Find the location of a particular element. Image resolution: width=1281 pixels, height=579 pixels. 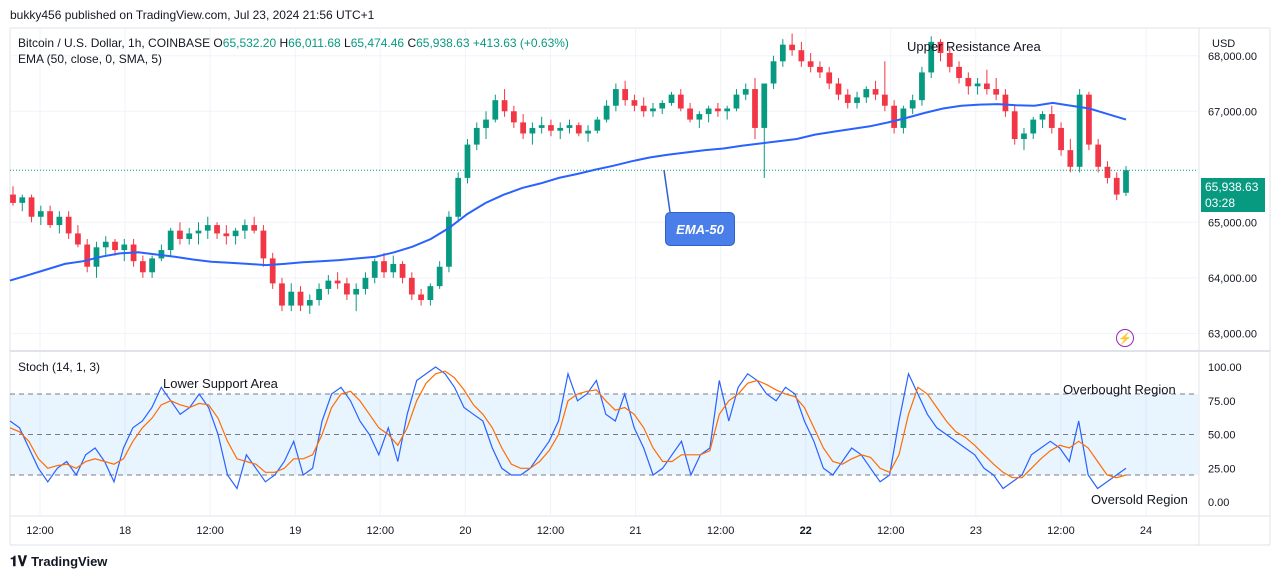

legend-stoch: Stoch (14, 1, 3) is located at coordinates (59, 367).